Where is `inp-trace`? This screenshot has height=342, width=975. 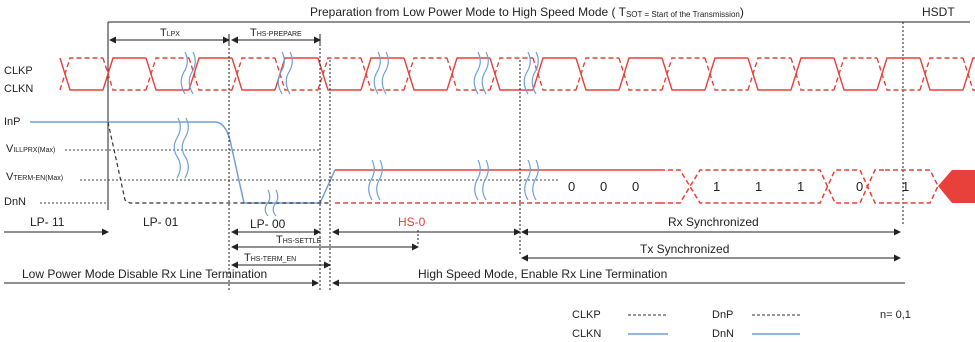 inp-trace is located at coordinates (183, 162).